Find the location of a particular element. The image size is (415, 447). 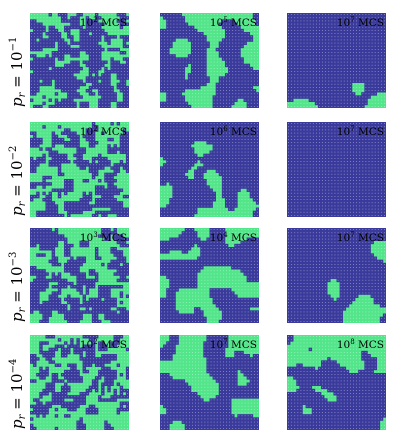

lattice-panel: 108 MCS is located at coordinates (336, 382).